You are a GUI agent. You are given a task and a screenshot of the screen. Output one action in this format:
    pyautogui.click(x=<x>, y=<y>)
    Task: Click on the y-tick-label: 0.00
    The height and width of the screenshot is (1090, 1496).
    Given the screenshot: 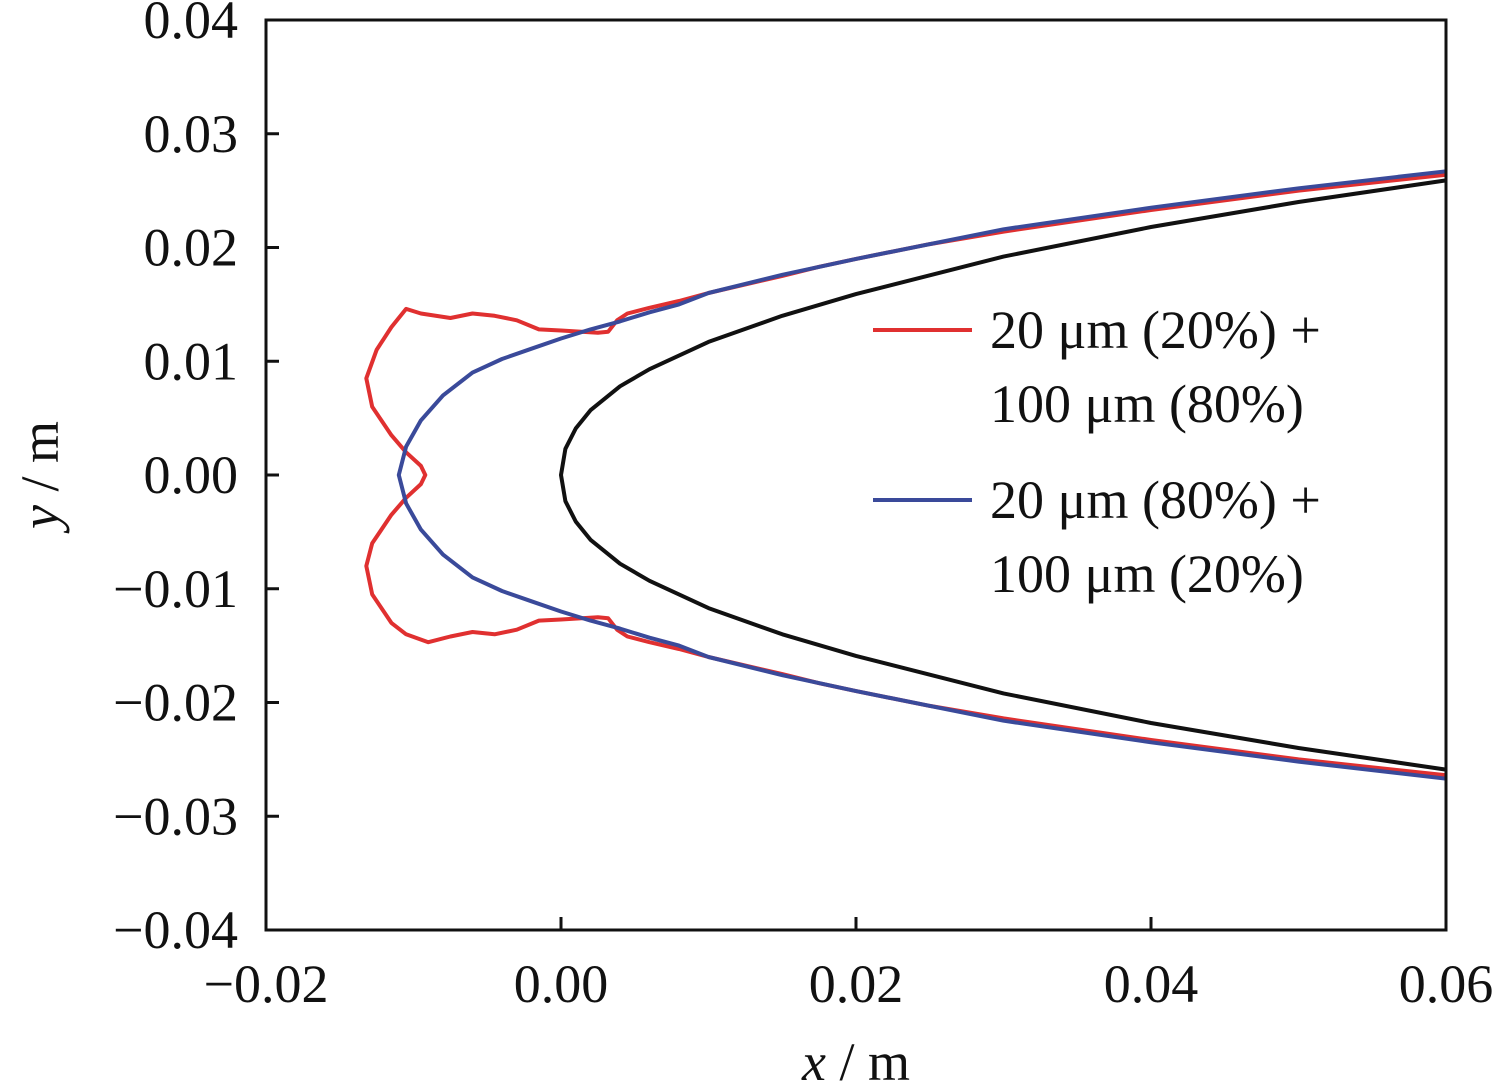 What is the action you would take?
    pyautogui.click(x=191, y=475)
    